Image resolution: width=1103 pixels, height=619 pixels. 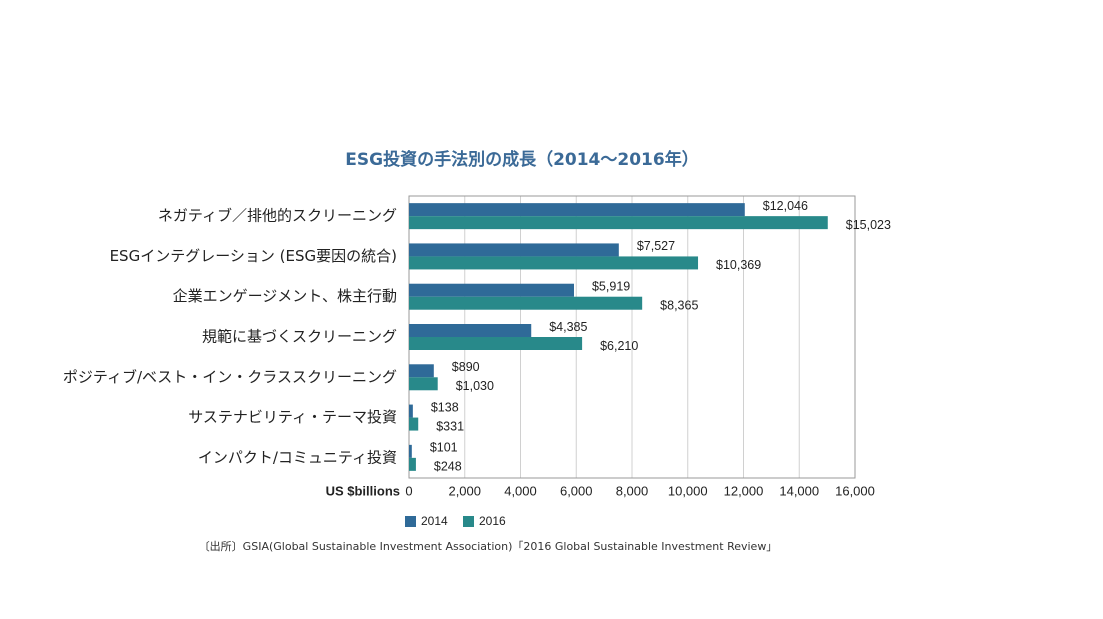 What do you see at coordinates (448, 467) in the screenshot?
I see `data-label: $248` at bounding box center [448, 467].